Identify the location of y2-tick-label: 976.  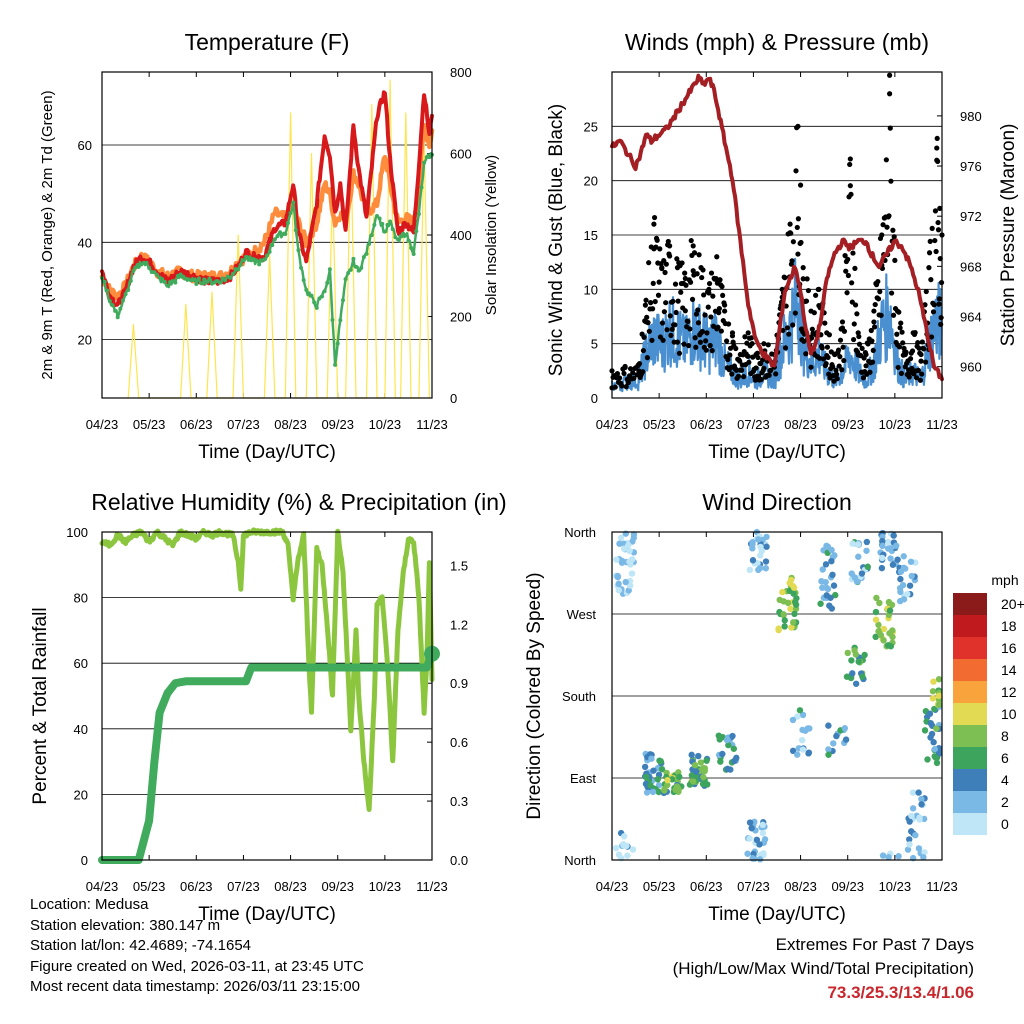
(971, 166).